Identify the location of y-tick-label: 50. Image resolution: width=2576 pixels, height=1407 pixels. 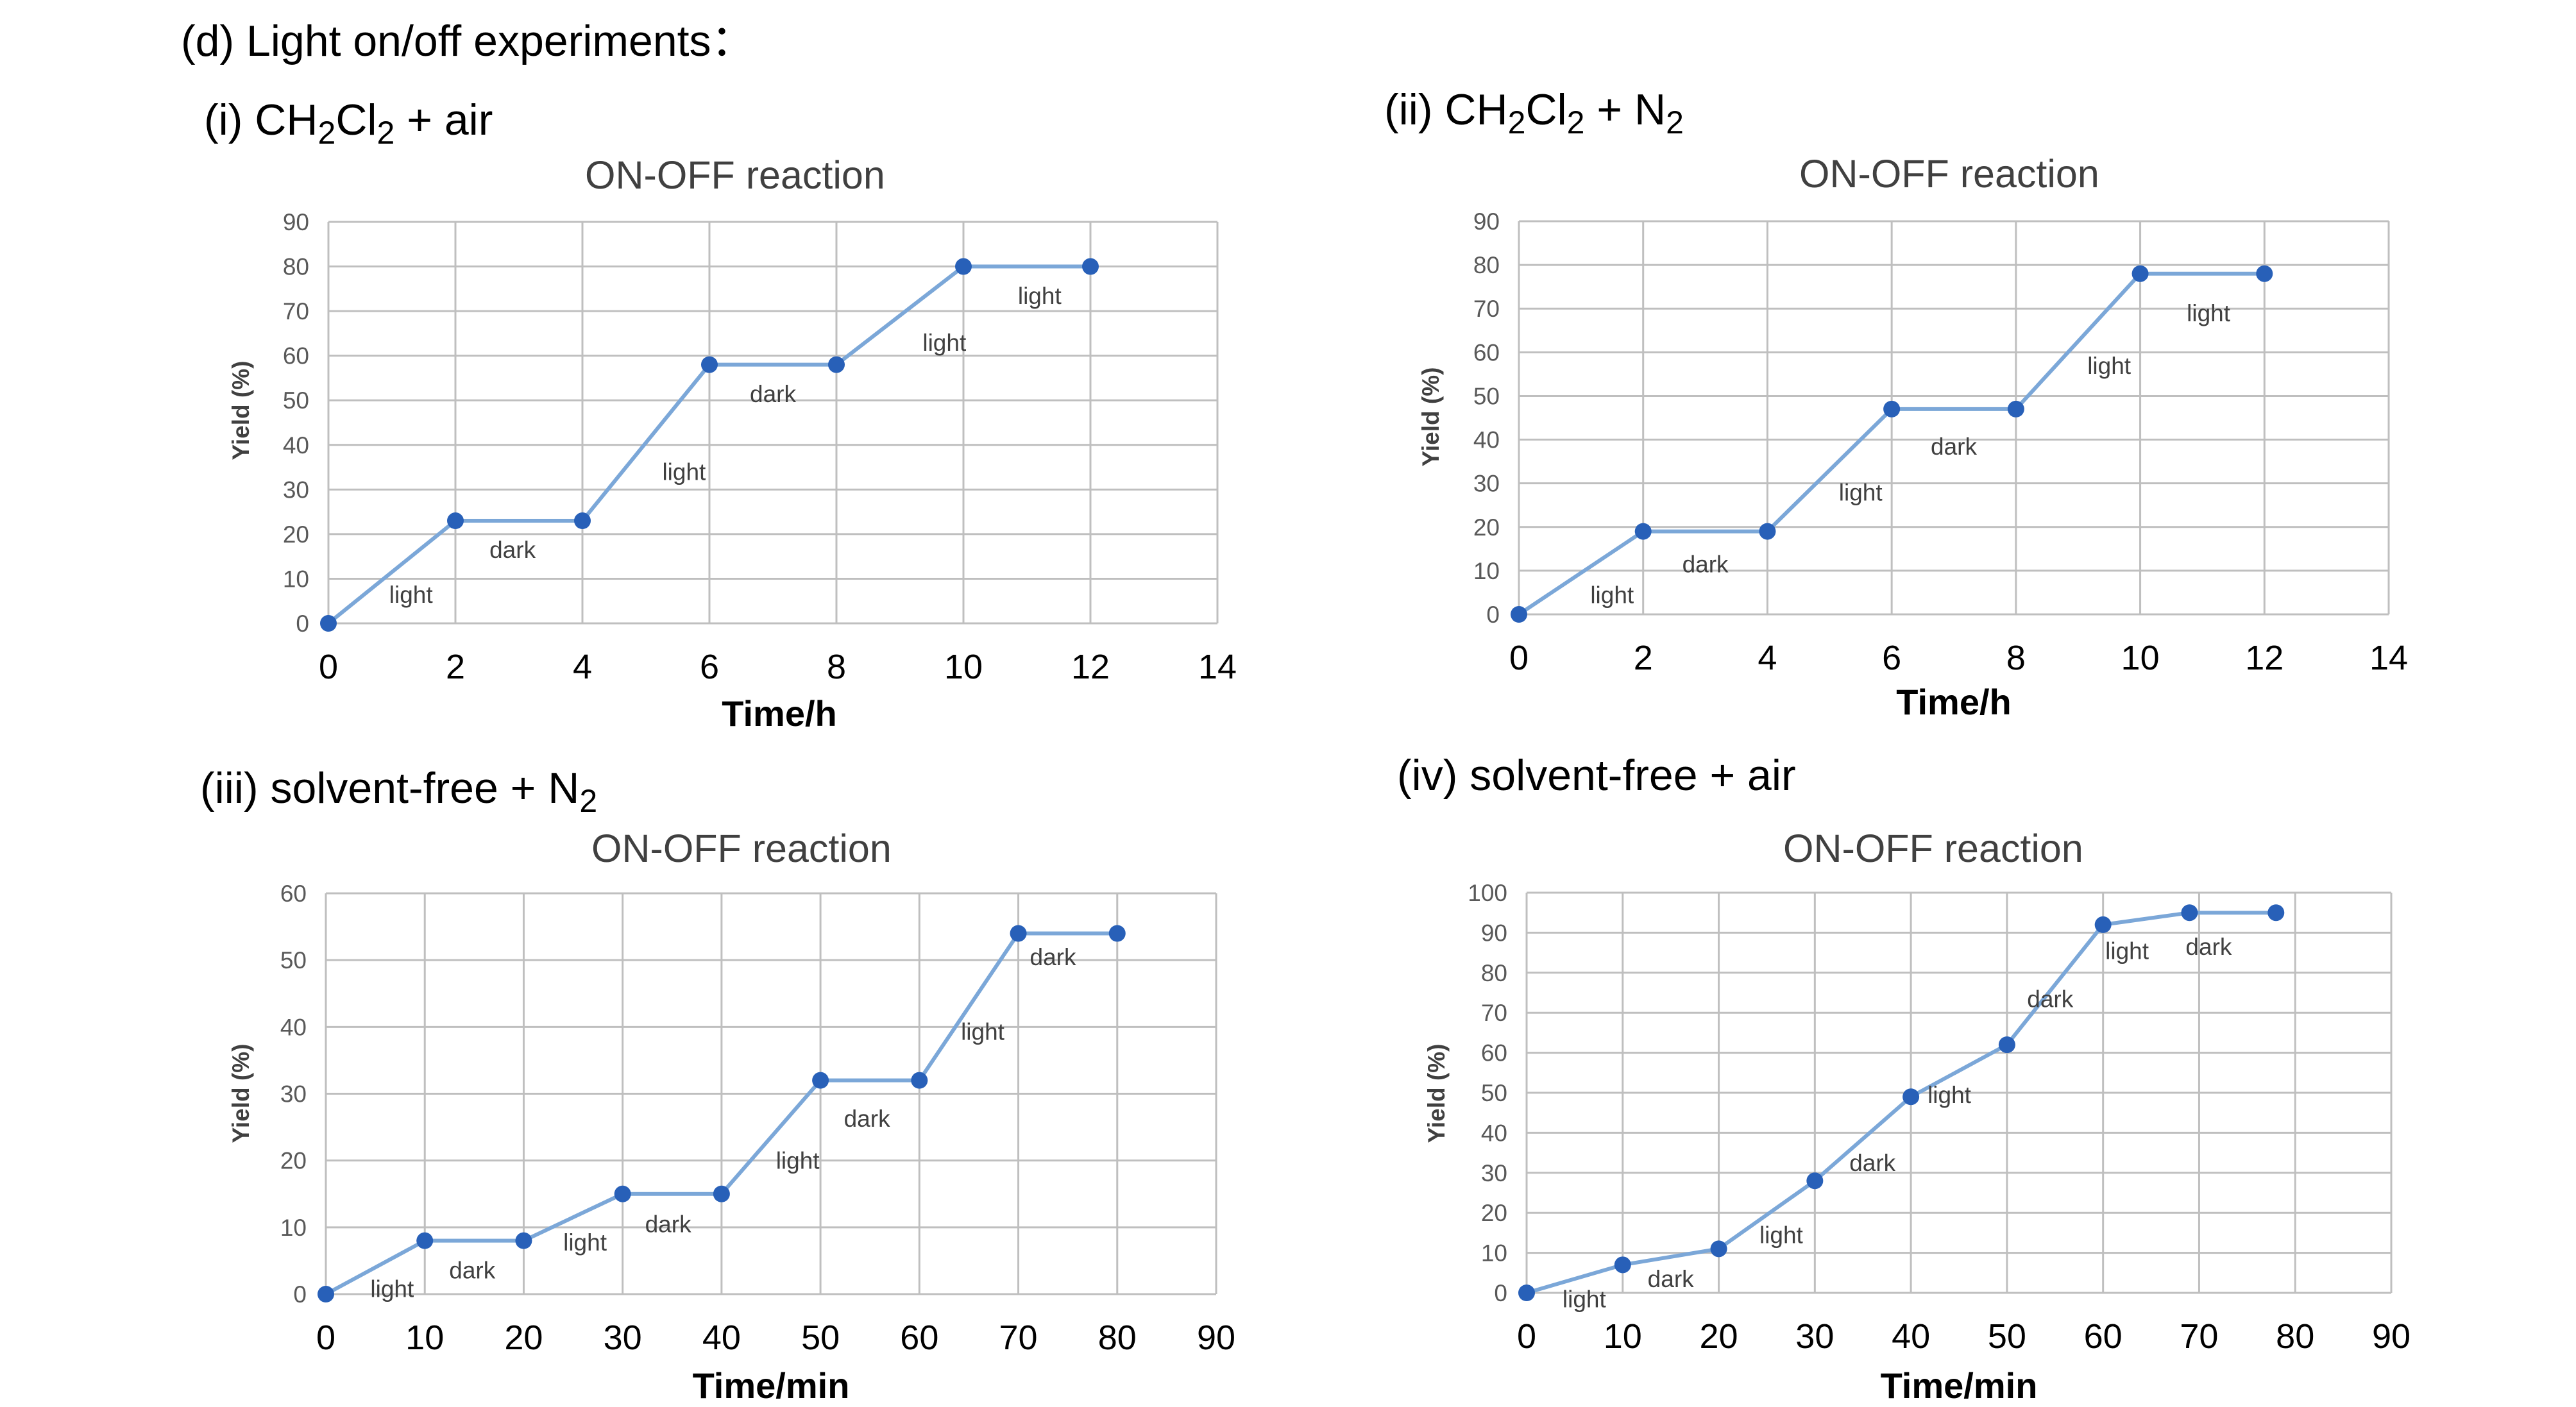
(293, 960).